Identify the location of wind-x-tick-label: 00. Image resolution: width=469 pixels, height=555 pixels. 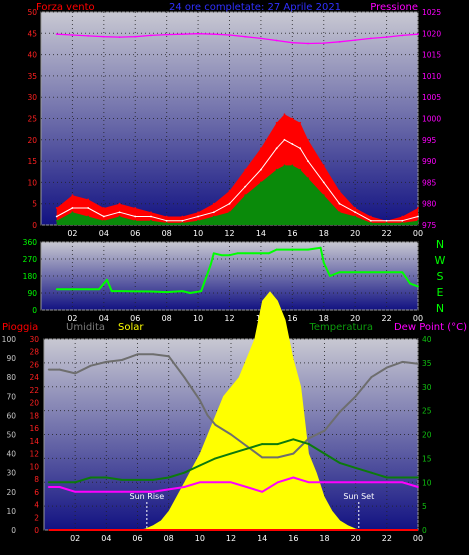
(418, 233).